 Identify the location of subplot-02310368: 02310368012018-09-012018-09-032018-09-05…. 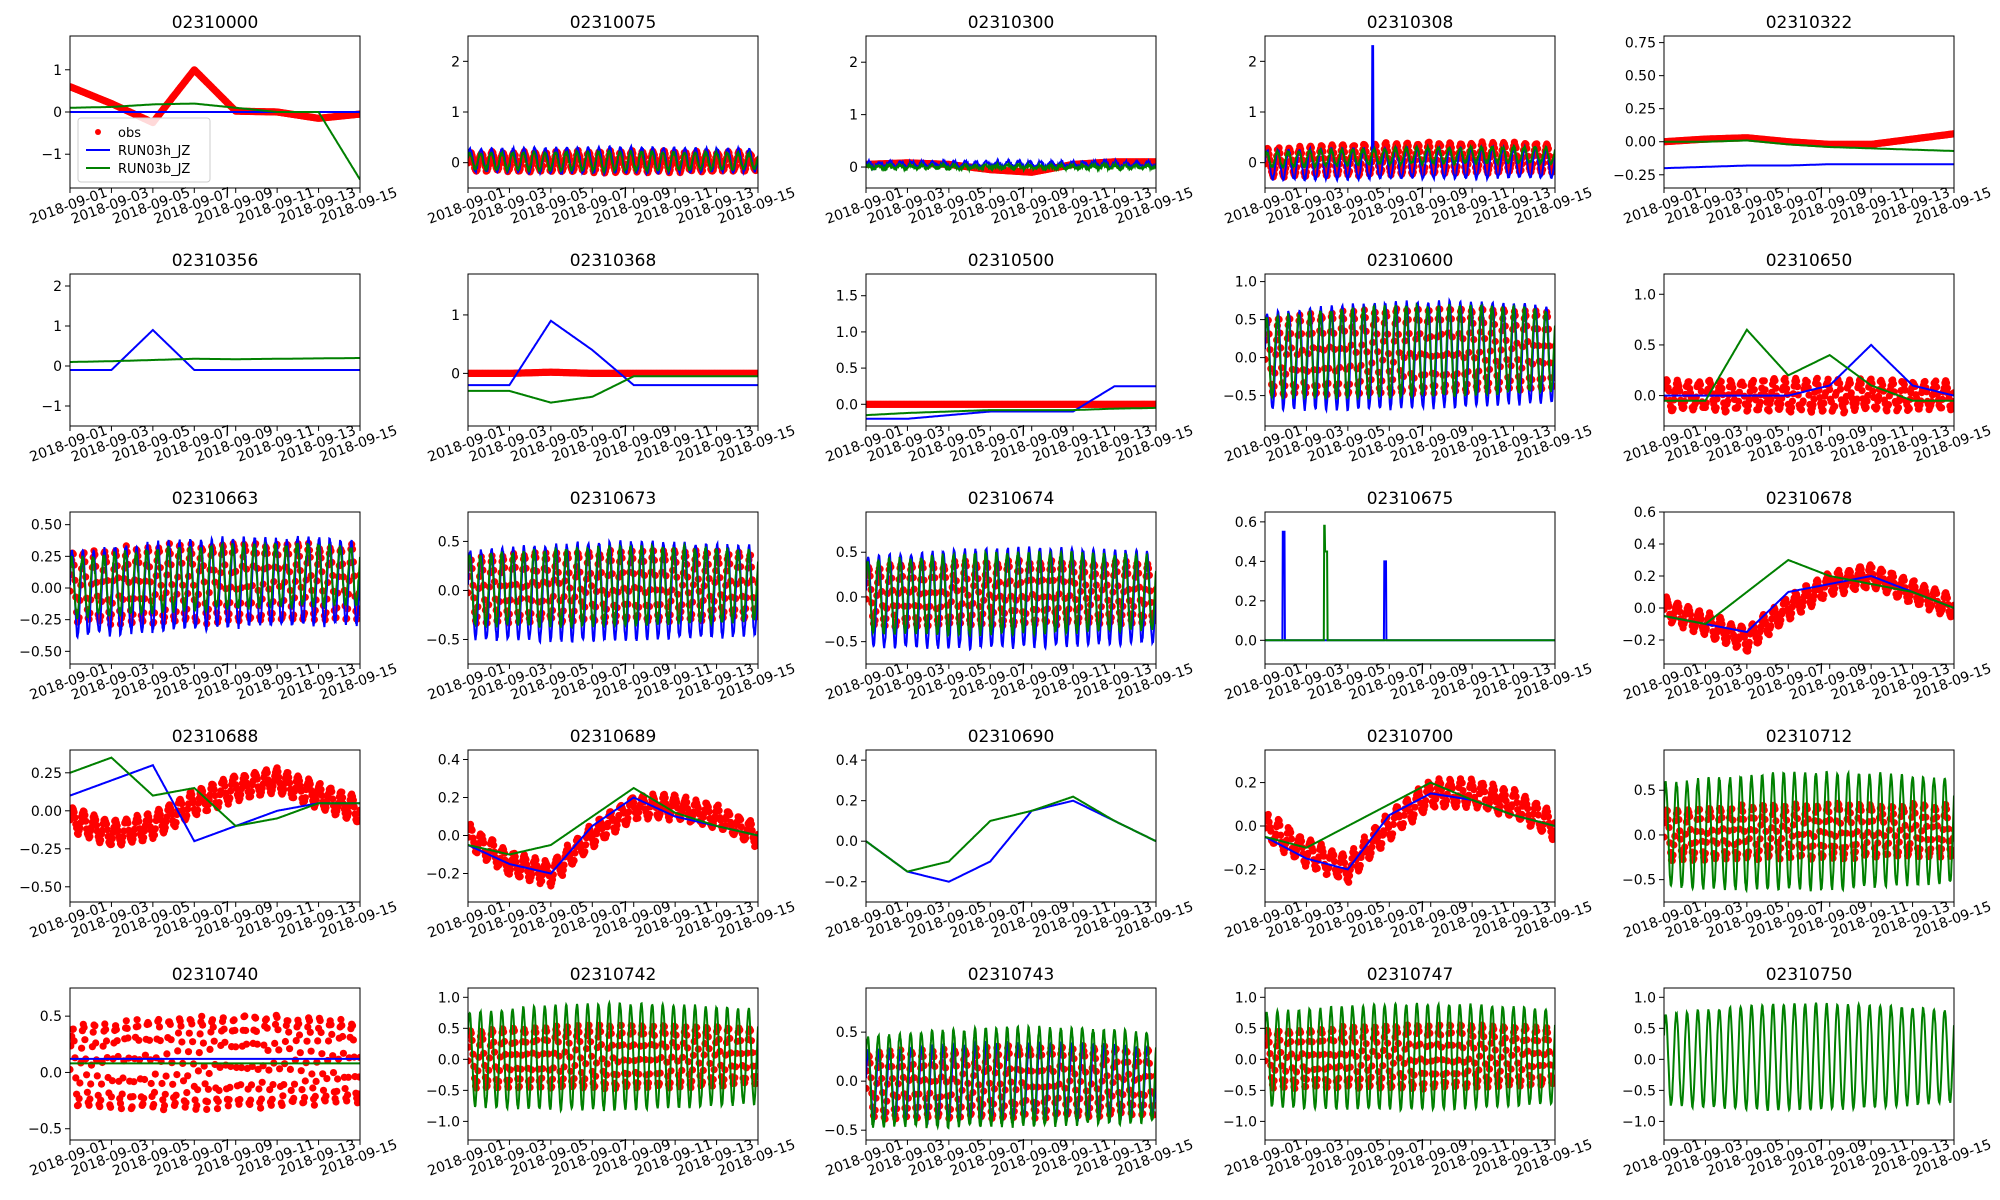
(612, 358).